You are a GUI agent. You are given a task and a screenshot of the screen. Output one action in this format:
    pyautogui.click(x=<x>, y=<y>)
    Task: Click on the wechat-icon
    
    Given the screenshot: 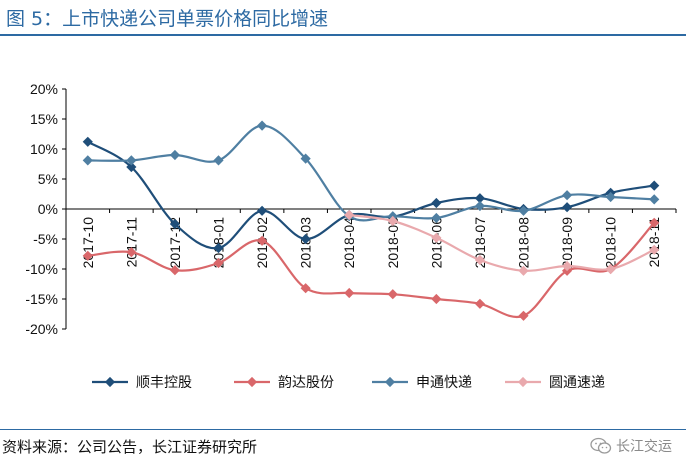 What is the action you would take?
    pyautogui.click(x=601, y=445)
    